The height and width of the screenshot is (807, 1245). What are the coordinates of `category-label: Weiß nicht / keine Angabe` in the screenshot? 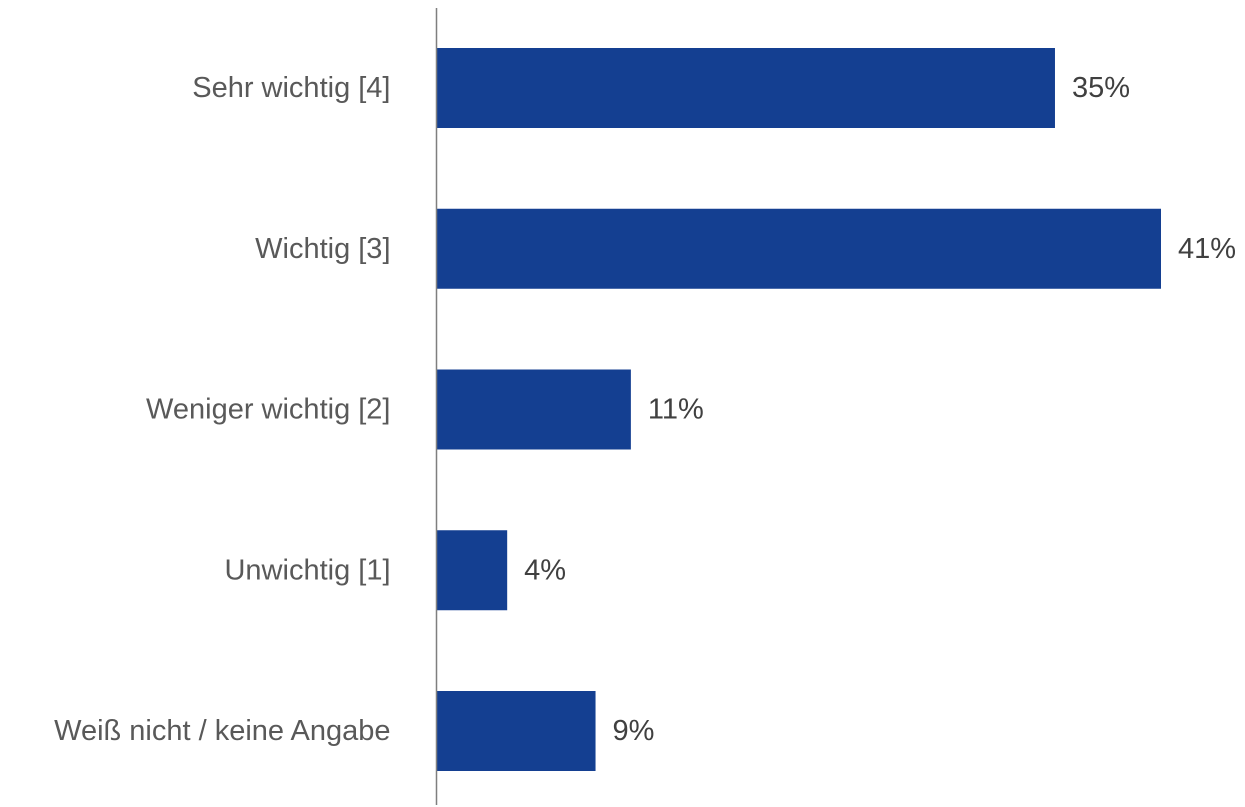 It's located at (222, 731).